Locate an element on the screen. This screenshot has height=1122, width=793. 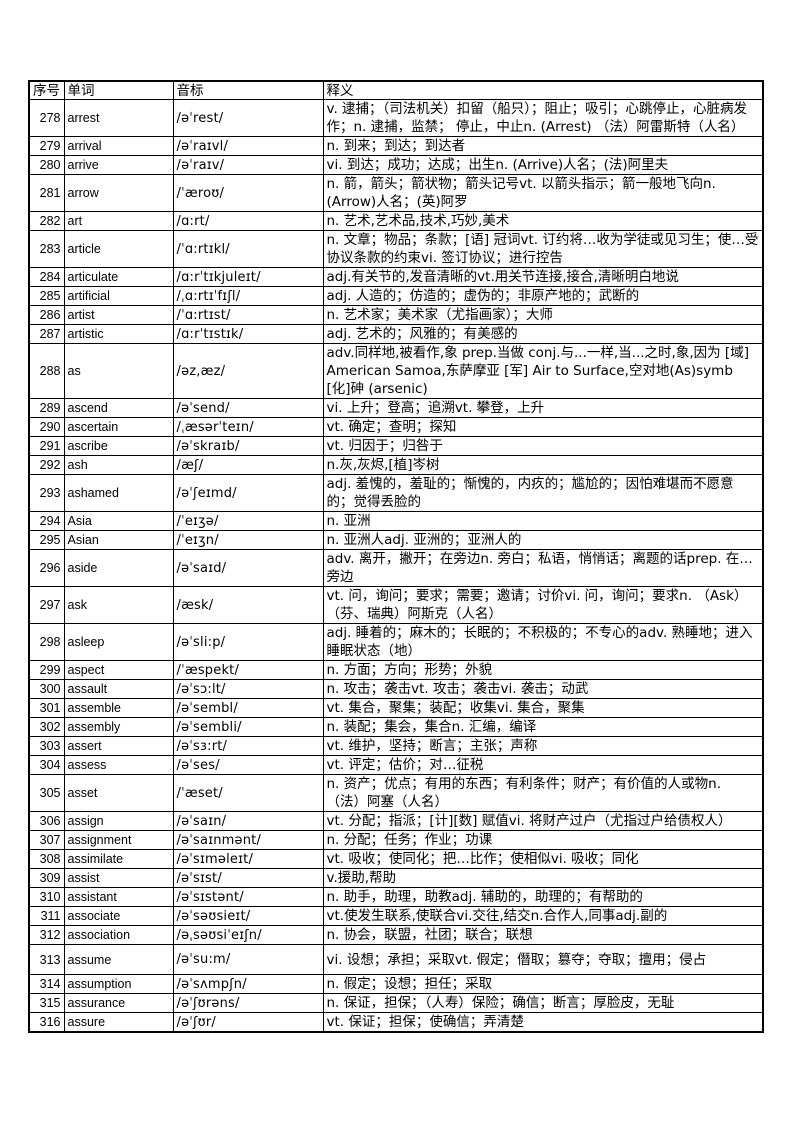
phonetic-cell: /əˈsəʊsieɪt/ is located at coordinates (248, 916).